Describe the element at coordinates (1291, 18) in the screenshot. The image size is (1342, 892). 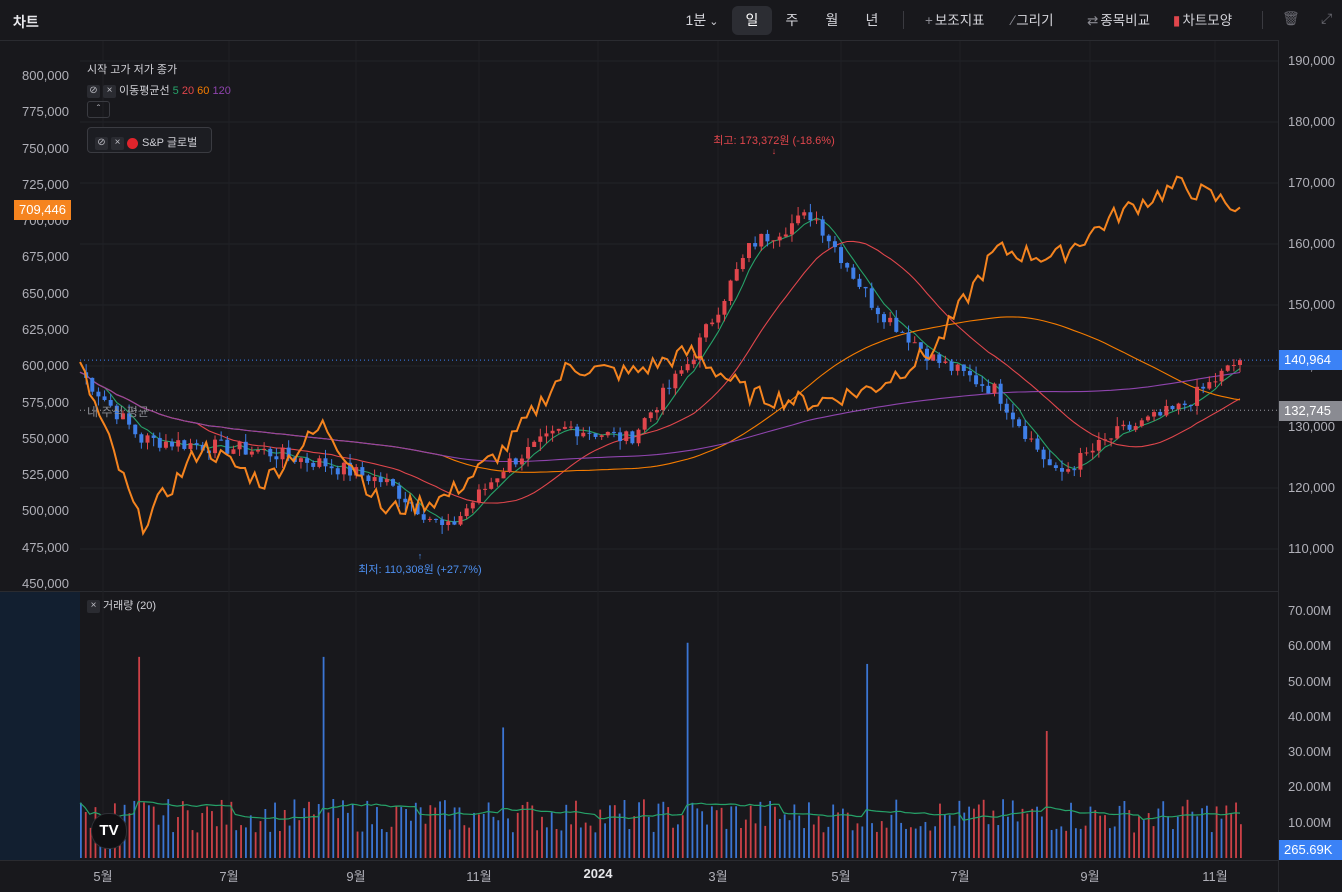
I see `trash-icon: 🗑` at that location.